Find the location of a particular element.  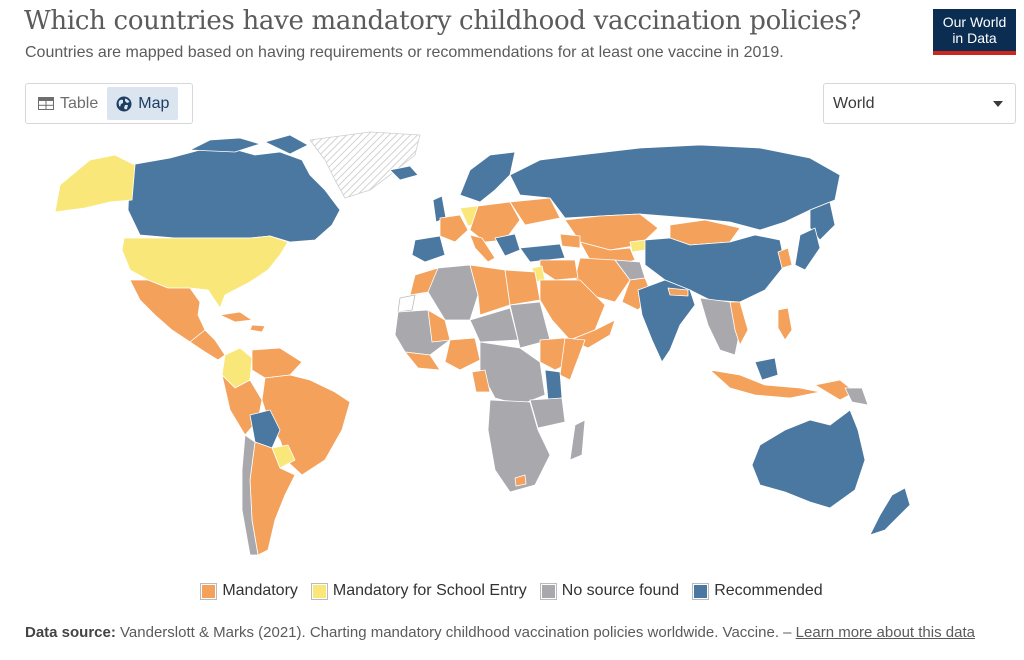

region-iceland is located at coordinates (404, 173).